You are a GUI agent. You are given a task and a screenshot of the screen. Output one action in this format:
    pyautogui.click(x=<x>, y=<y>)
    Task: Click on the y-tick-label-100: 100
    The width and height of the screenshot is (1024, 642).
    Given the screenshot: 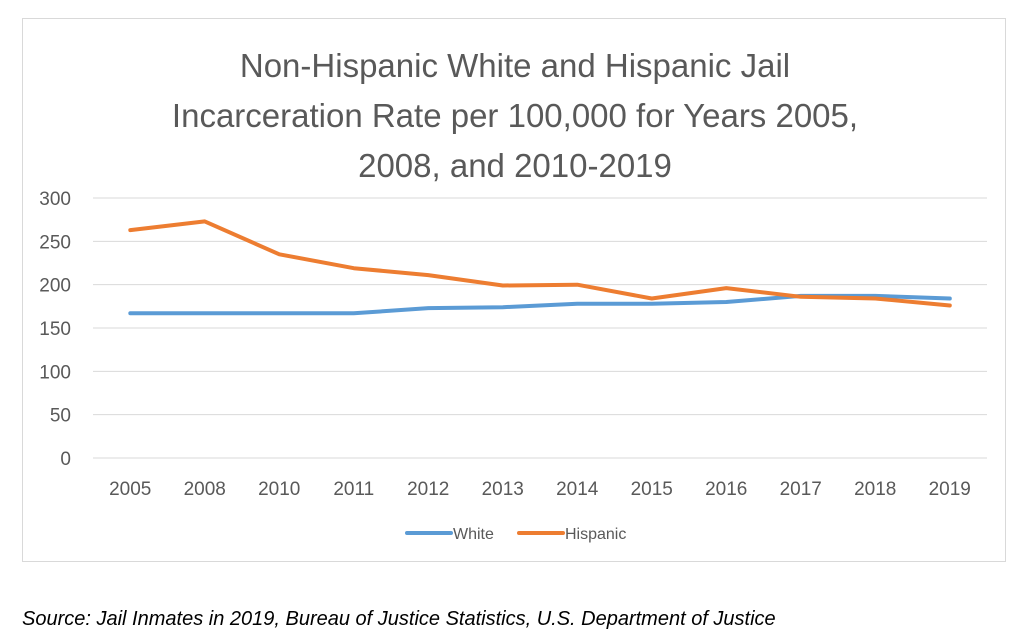 What is the action you would take?
    pyautogui.click(x=55, y=372)
    